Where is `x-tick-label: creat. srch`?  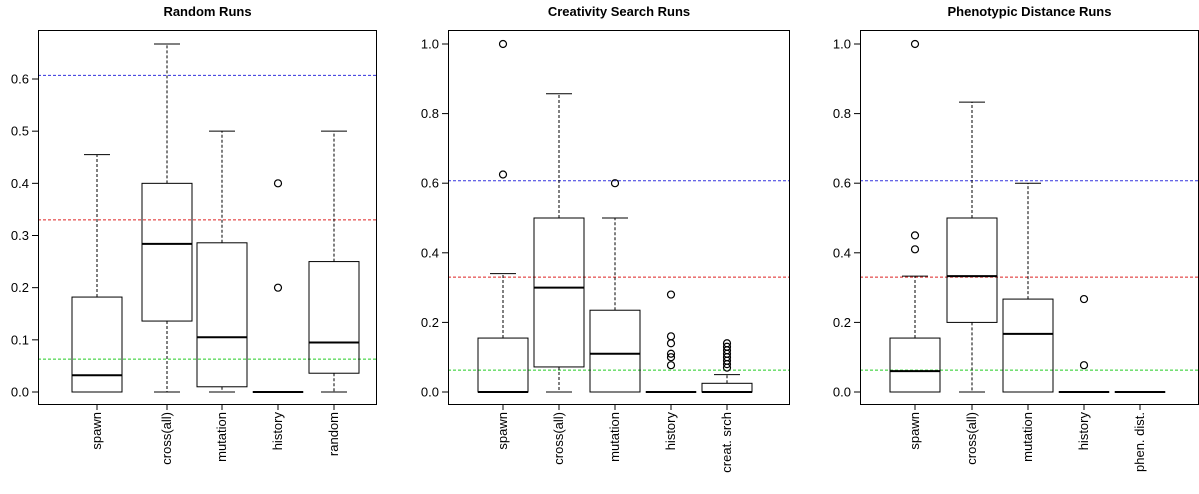
x-tick-label: creat. srch is located at coordinates (726, 442).